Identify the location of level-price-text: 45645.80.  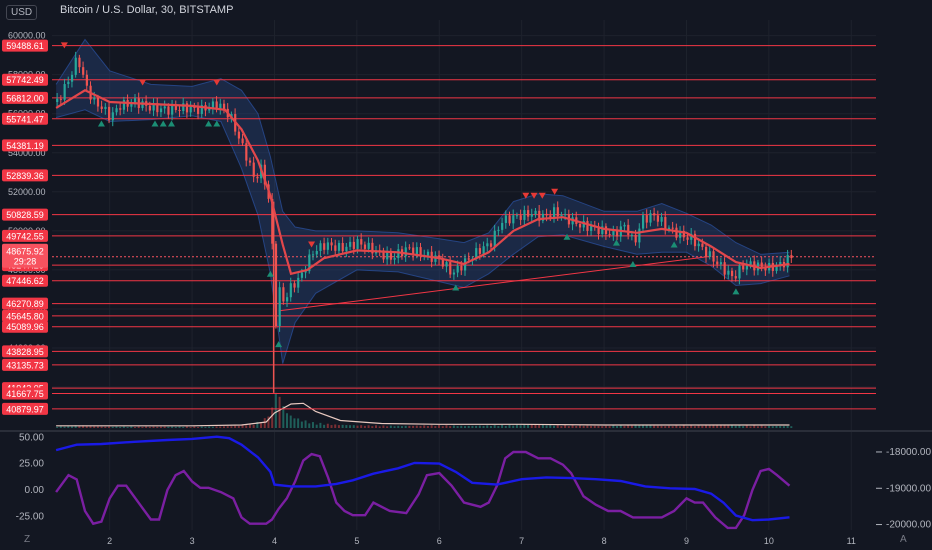
(25, 316).